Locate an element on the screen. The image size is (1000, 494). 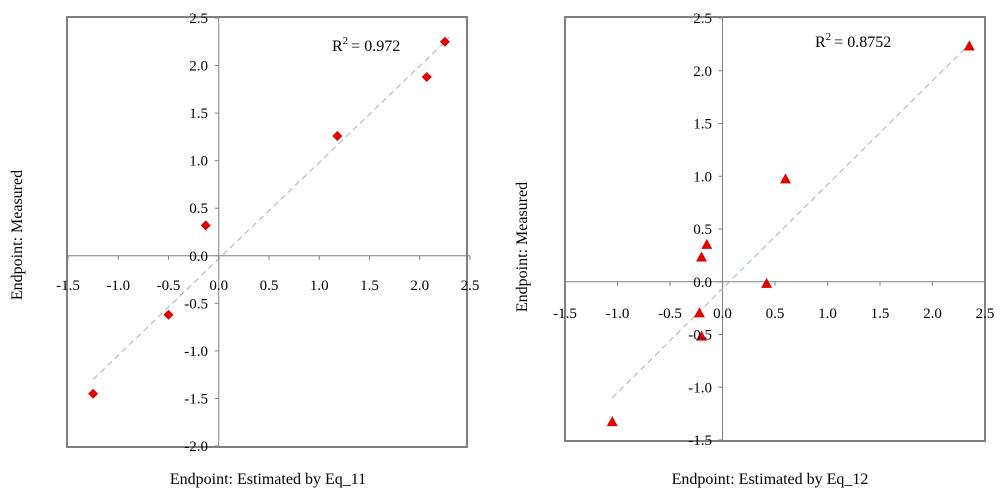
x-axis-title: Endpoint: Estimated by Eq_12 is located at coordinates (770, 479).